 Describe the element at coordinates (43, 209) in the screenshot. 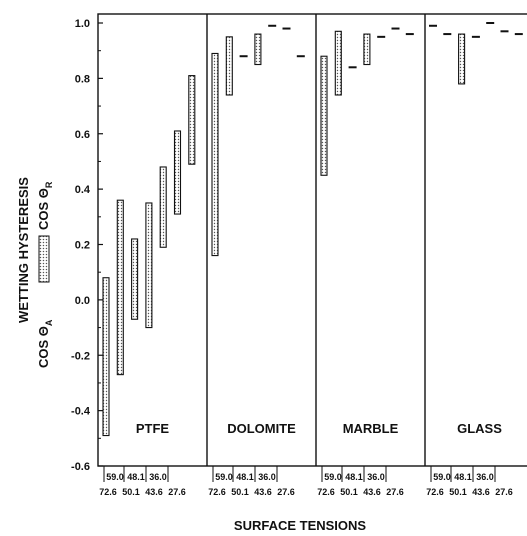

I see `y-label-cos-r-text: COS Θ` at that location.